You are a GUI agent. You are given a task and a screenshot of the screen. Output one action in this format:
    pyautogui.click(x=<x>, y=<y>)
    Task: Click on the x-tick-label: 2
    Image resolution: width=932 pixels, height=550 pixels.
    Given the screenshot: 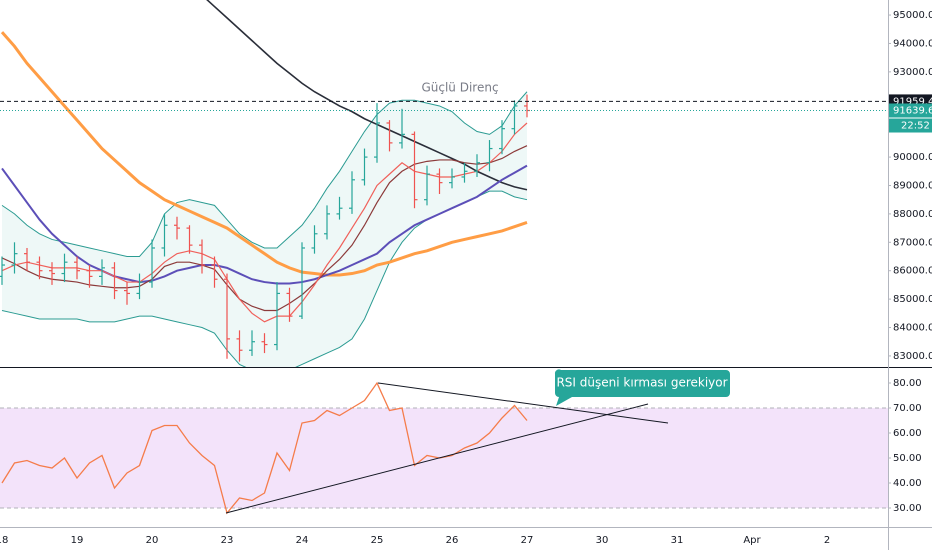 What is the action you would take?
    pyautogui.click(x=827, y=540)
    